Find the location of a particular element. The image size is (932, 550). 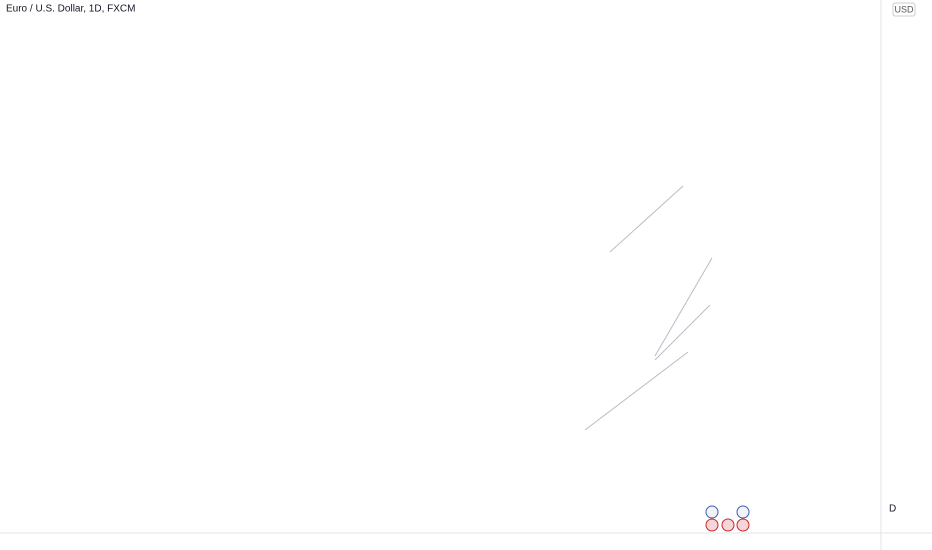

currency-badge is located at coordinates (904, 9).